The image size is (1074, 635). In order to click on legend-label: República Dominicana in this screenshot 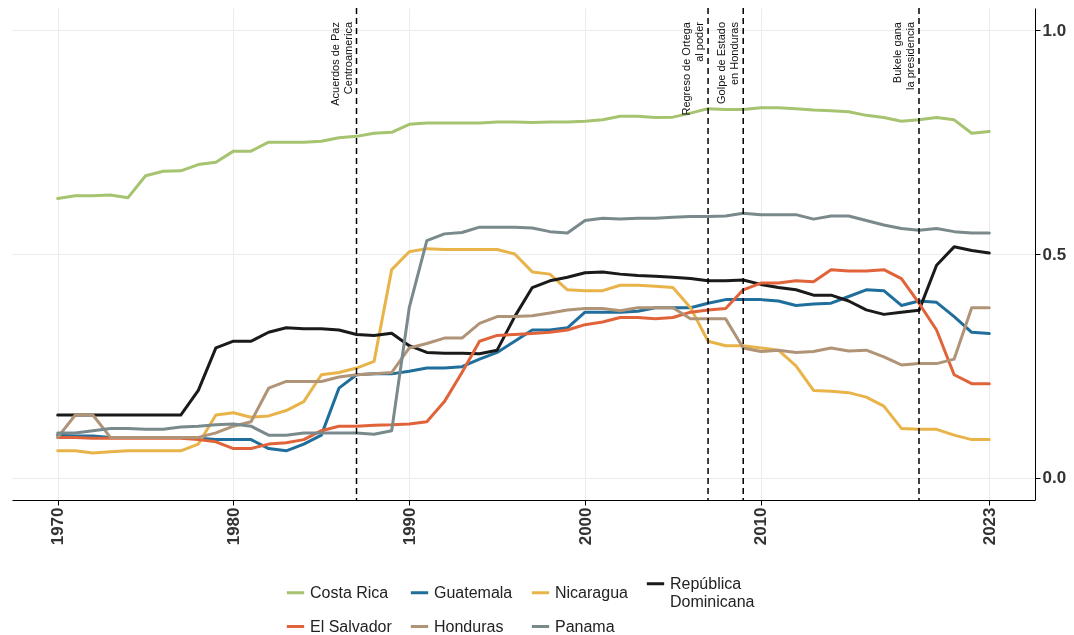, I will do `click(712, 592)`.